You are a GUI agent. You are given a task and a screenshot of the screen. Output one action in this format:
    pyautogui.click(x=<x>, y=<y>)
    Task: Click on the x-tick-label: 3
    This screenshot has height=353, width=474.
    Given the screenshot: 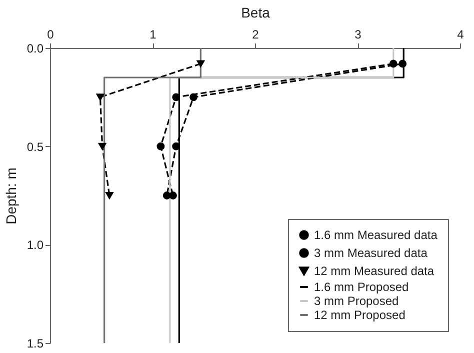 What is the action you would take?
    pyautogui.click(x=358, y=35)
    